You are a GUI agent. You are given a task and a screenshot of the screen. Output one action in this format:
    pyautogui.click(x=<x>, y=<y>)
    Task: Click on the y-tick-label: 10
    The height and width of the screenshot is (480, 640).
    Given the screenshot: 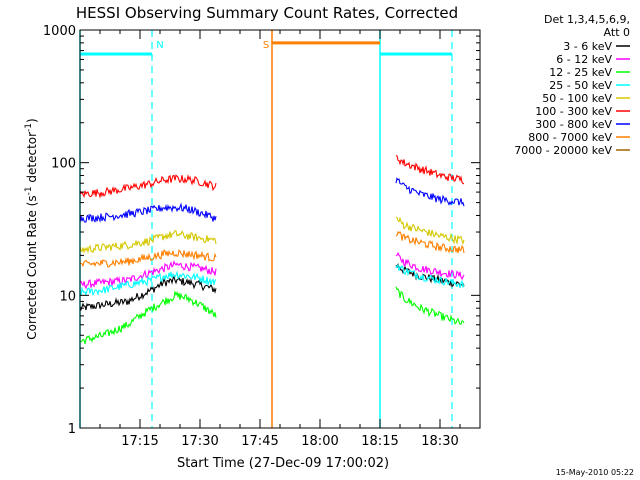 What is the action you would take?
    pyautogui.click(x=67, y=296)
    